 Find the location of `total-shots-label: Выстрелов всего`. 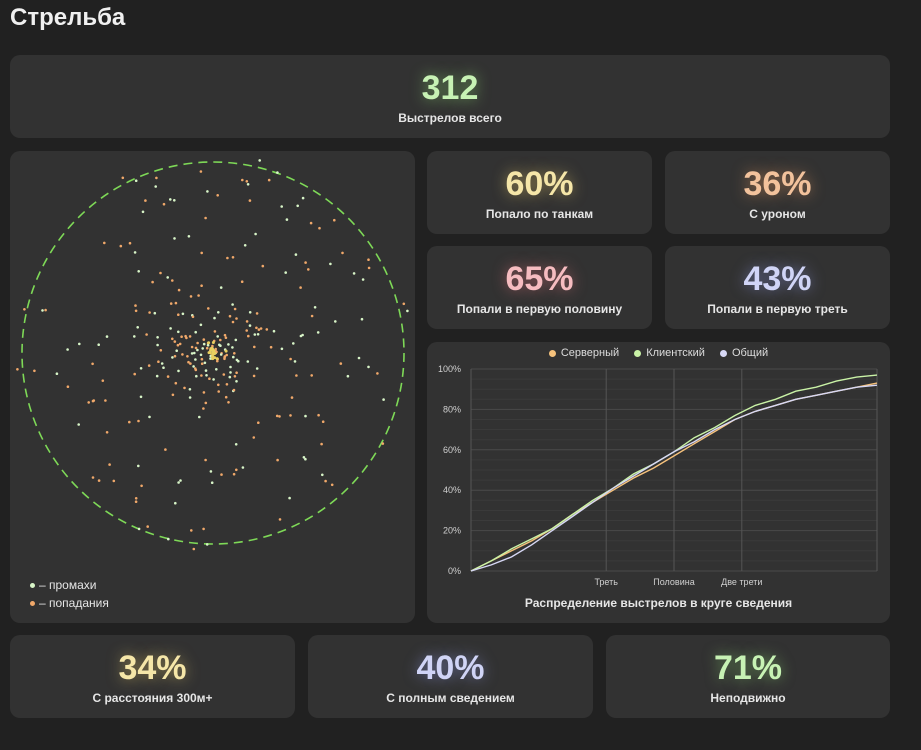

total-shots-label: Выстрелов всего is located at coordinates (450, 117).